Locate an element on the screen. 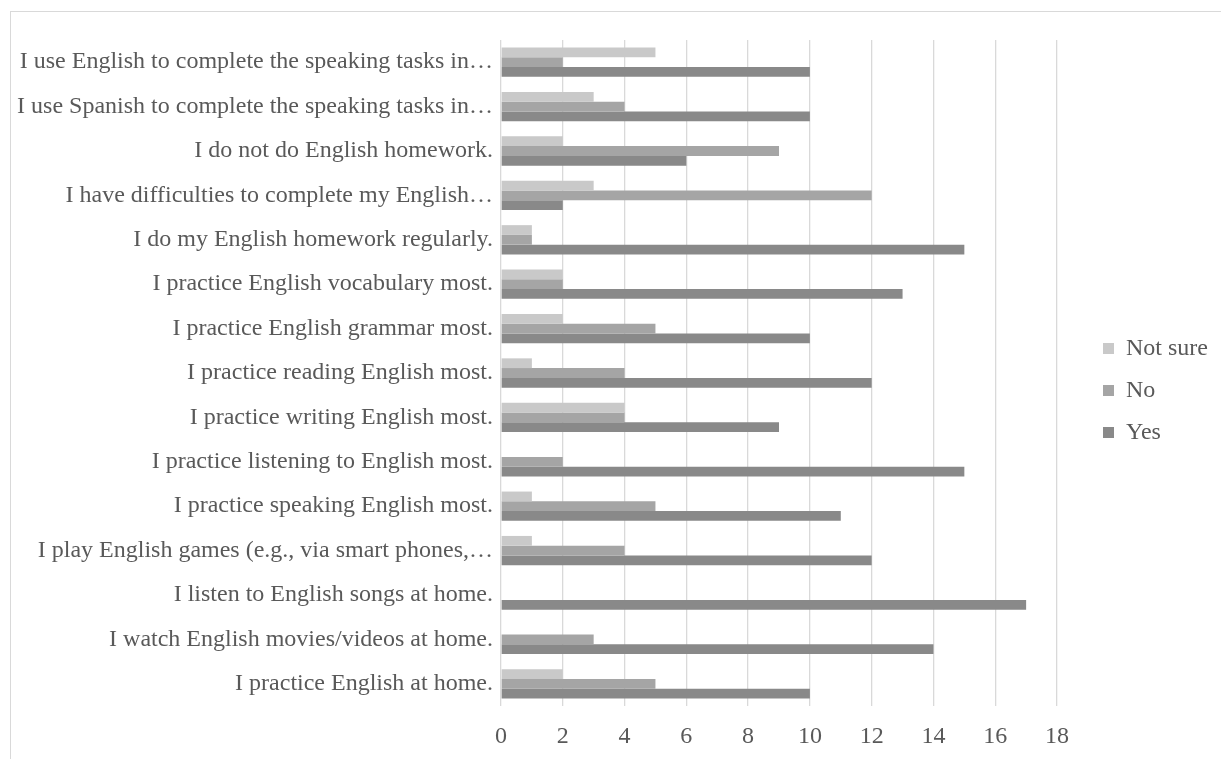 Image resolution: width=1221 pixels, height=759 pixels. y-tick-label: I listen to English songs at home. is located at coordinates (333, 593).